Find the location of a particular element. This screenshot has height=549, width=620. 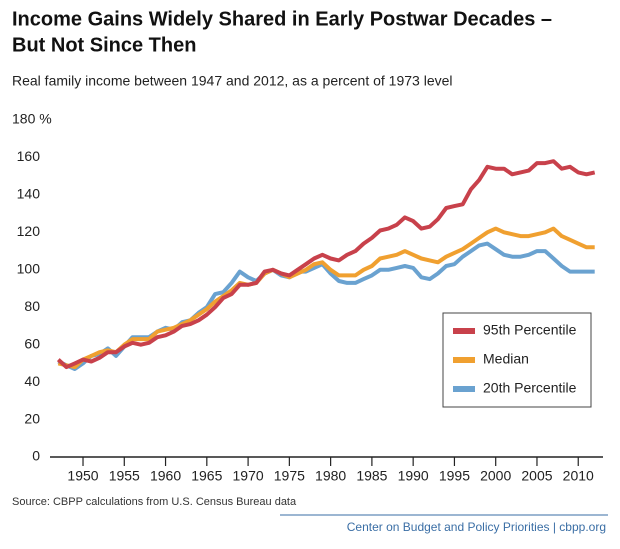

x-tick-label: 1975 is located at coordinates (289, 476).